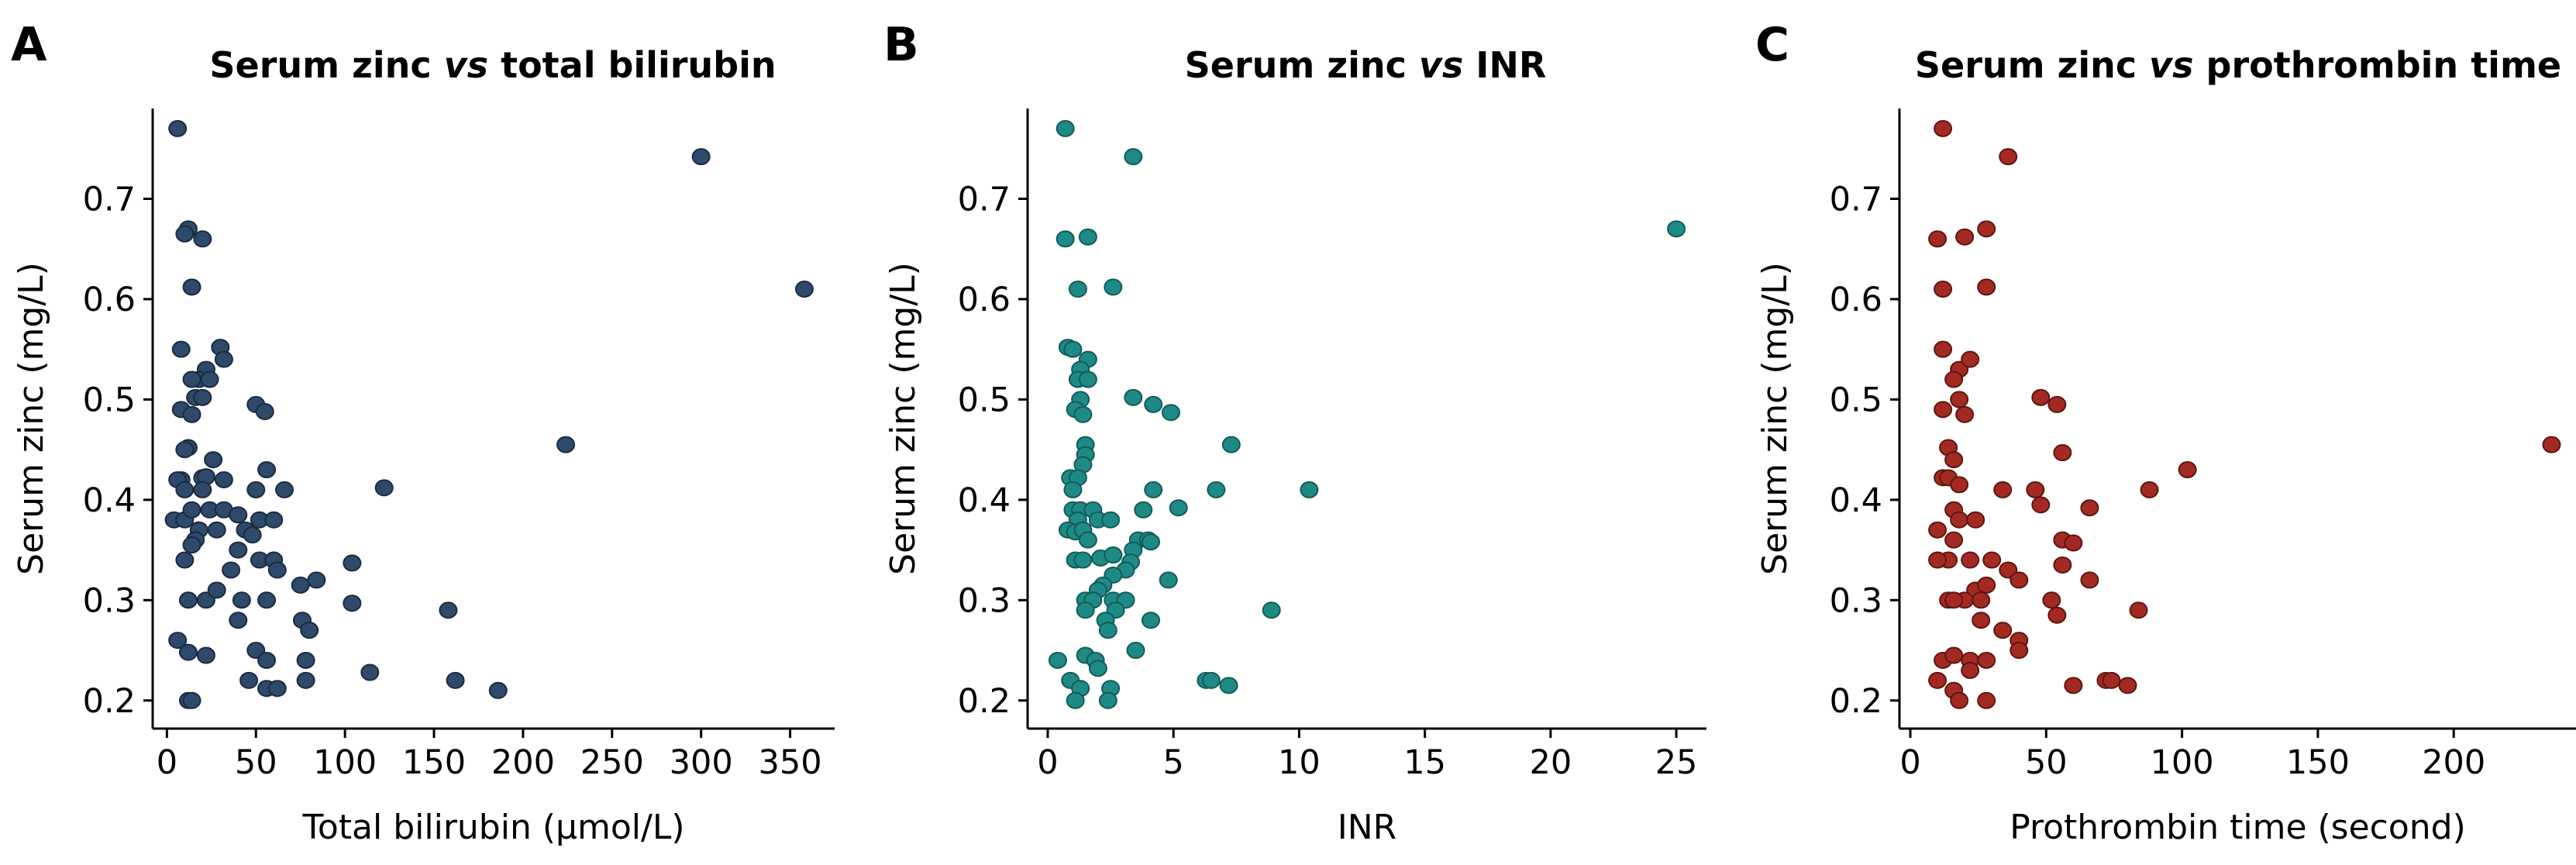 This screenshot has height=865, width=2576. What do you see at coordinates (701, 762) in the screenshot?
I see `x-tick-label: 300` at bounding box center [701, 762].